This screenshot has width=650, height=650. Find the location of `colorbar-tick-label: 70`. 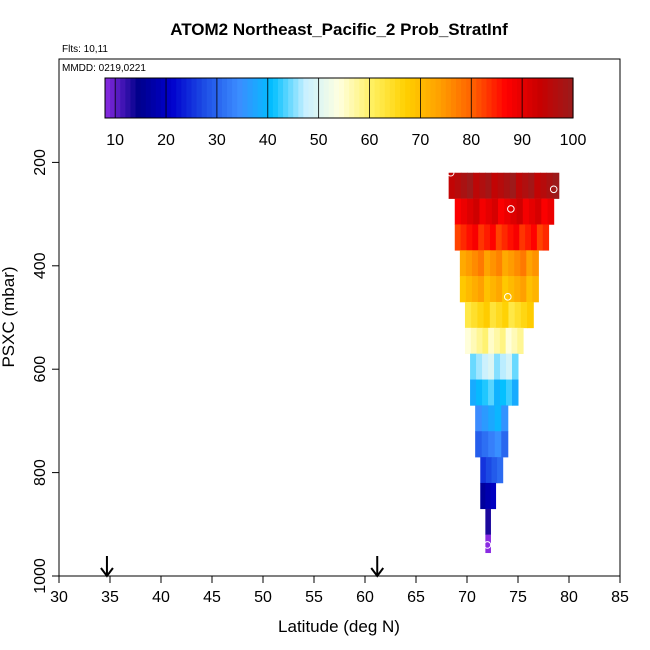

colorbar-tick-label: 70 is located at coordinates (420, 140).